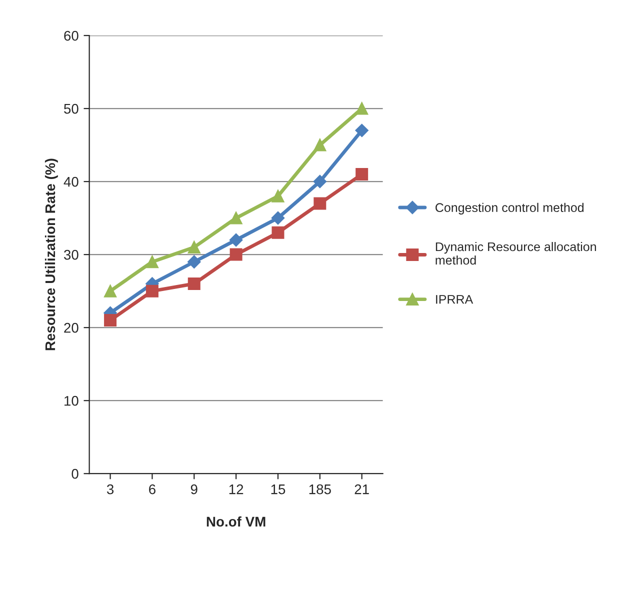 Image resolution: width=638 pixels, height=592 pixels. Describe the element at coordinates (236, 489) in the screenshot. I see `x-tick-label: 12` at that location.